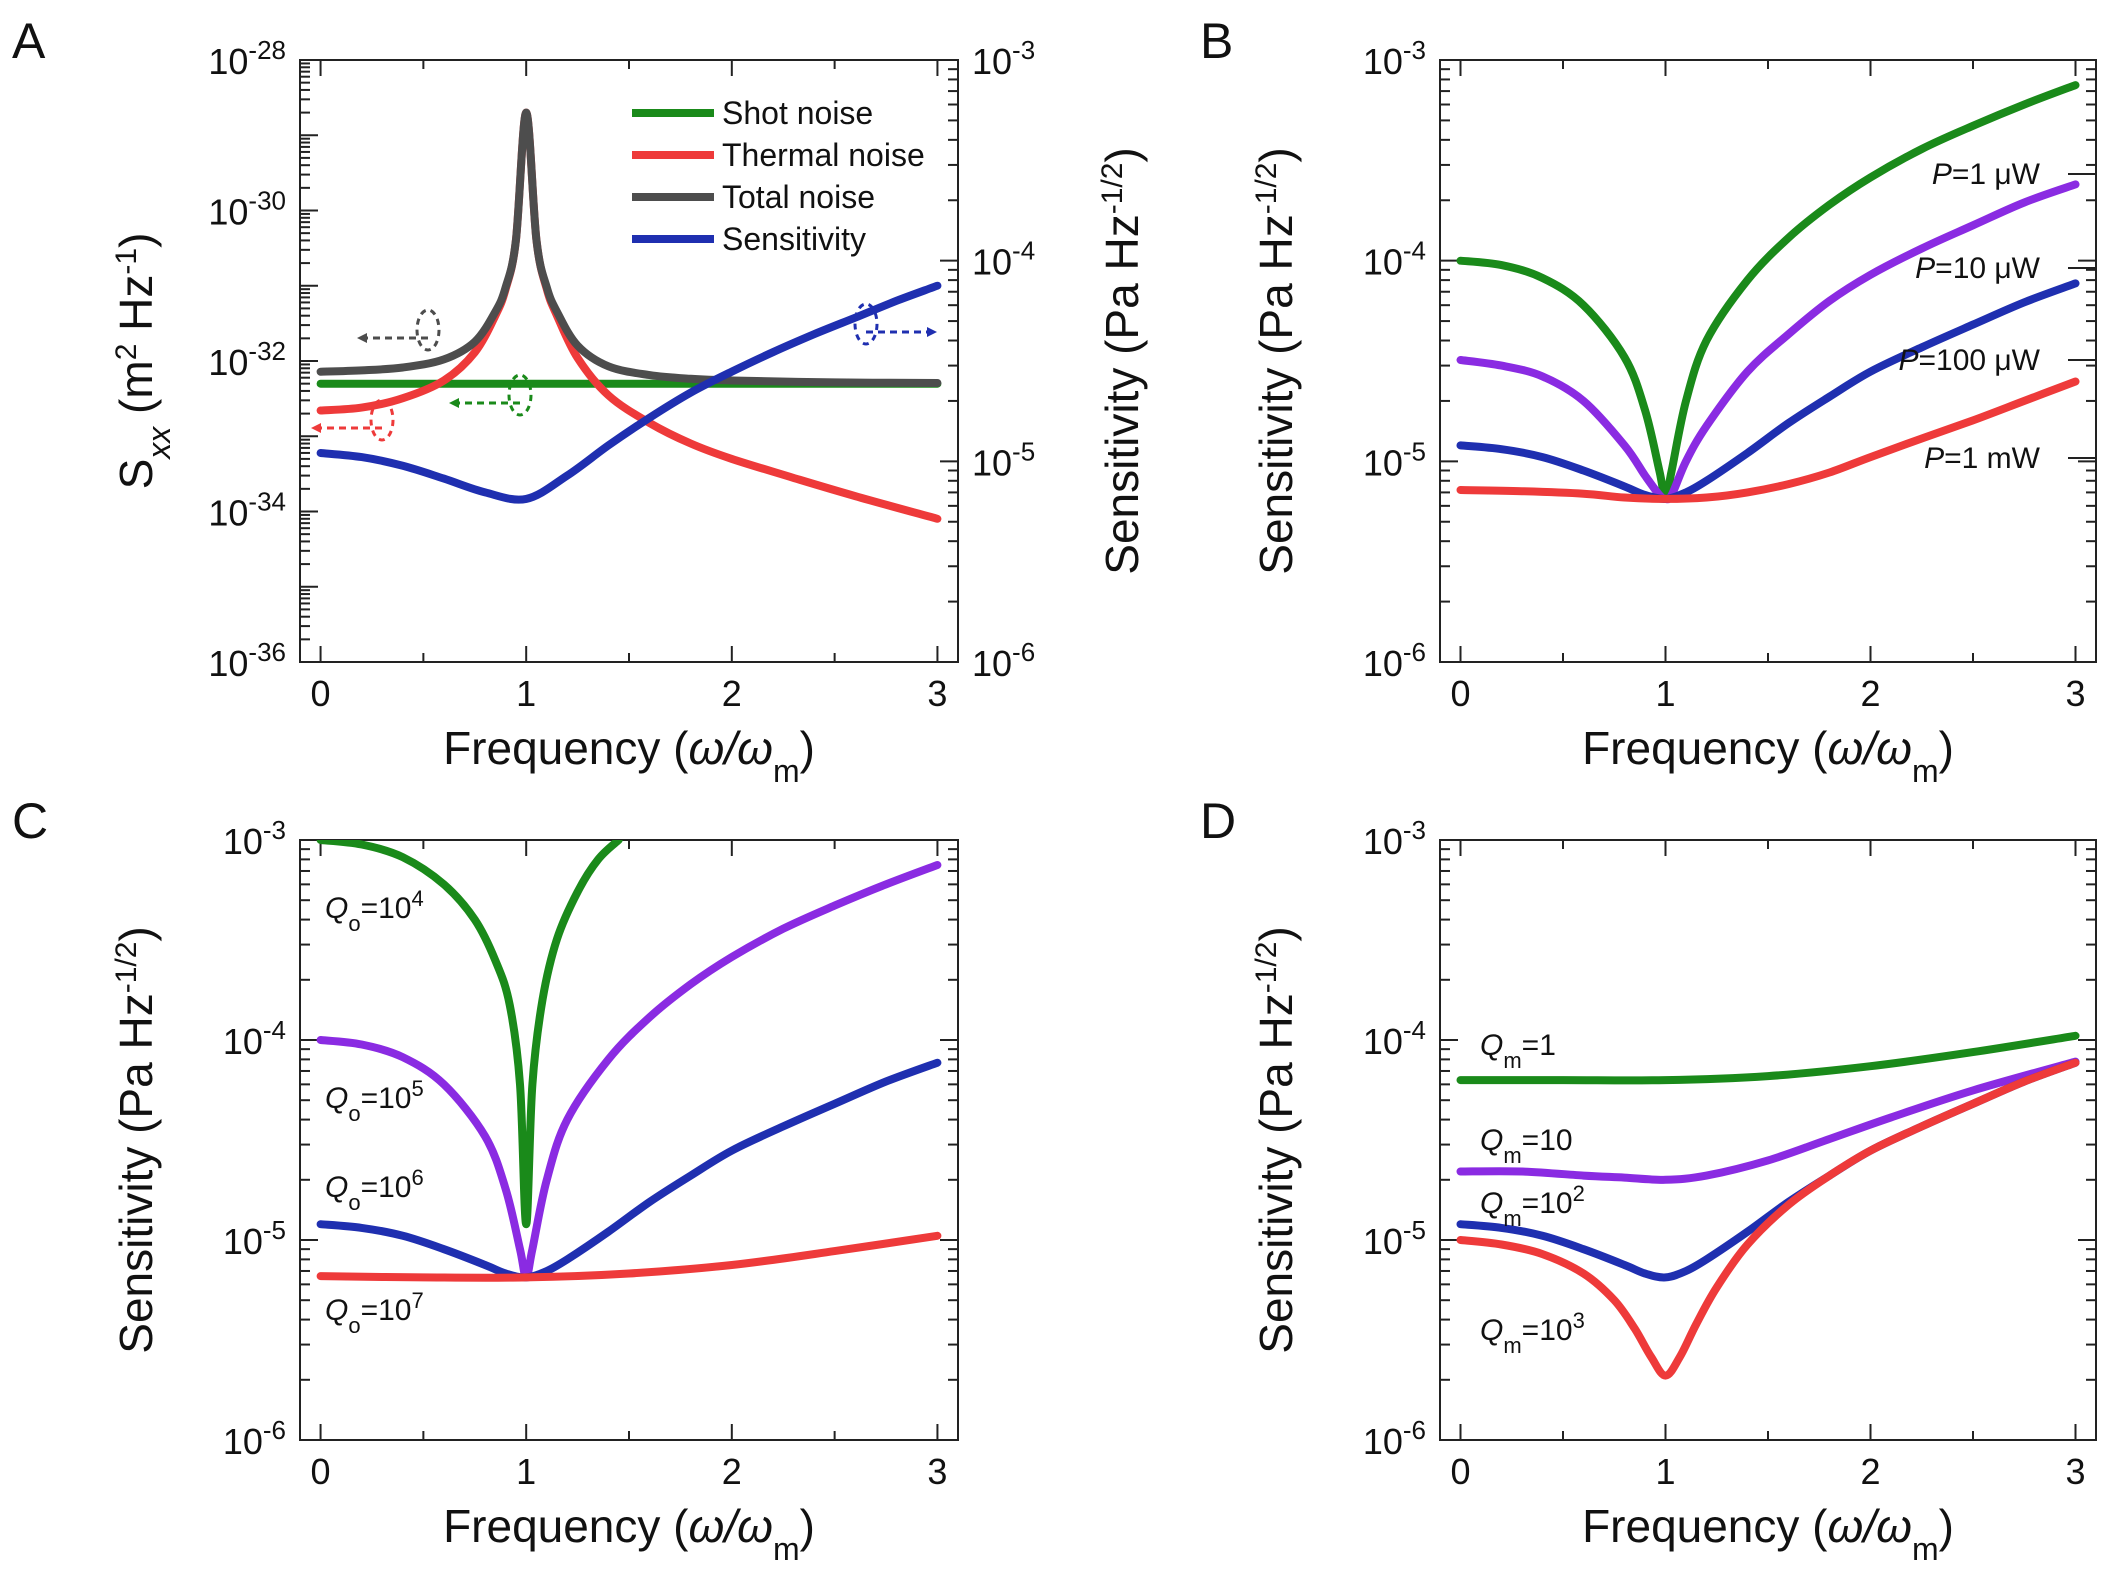 The image size is (2126, 1595). Describe the element at coordinates (254, 1438) in the screenshot. I see `y-tick-label-c: 10⁻⁶` at that location.